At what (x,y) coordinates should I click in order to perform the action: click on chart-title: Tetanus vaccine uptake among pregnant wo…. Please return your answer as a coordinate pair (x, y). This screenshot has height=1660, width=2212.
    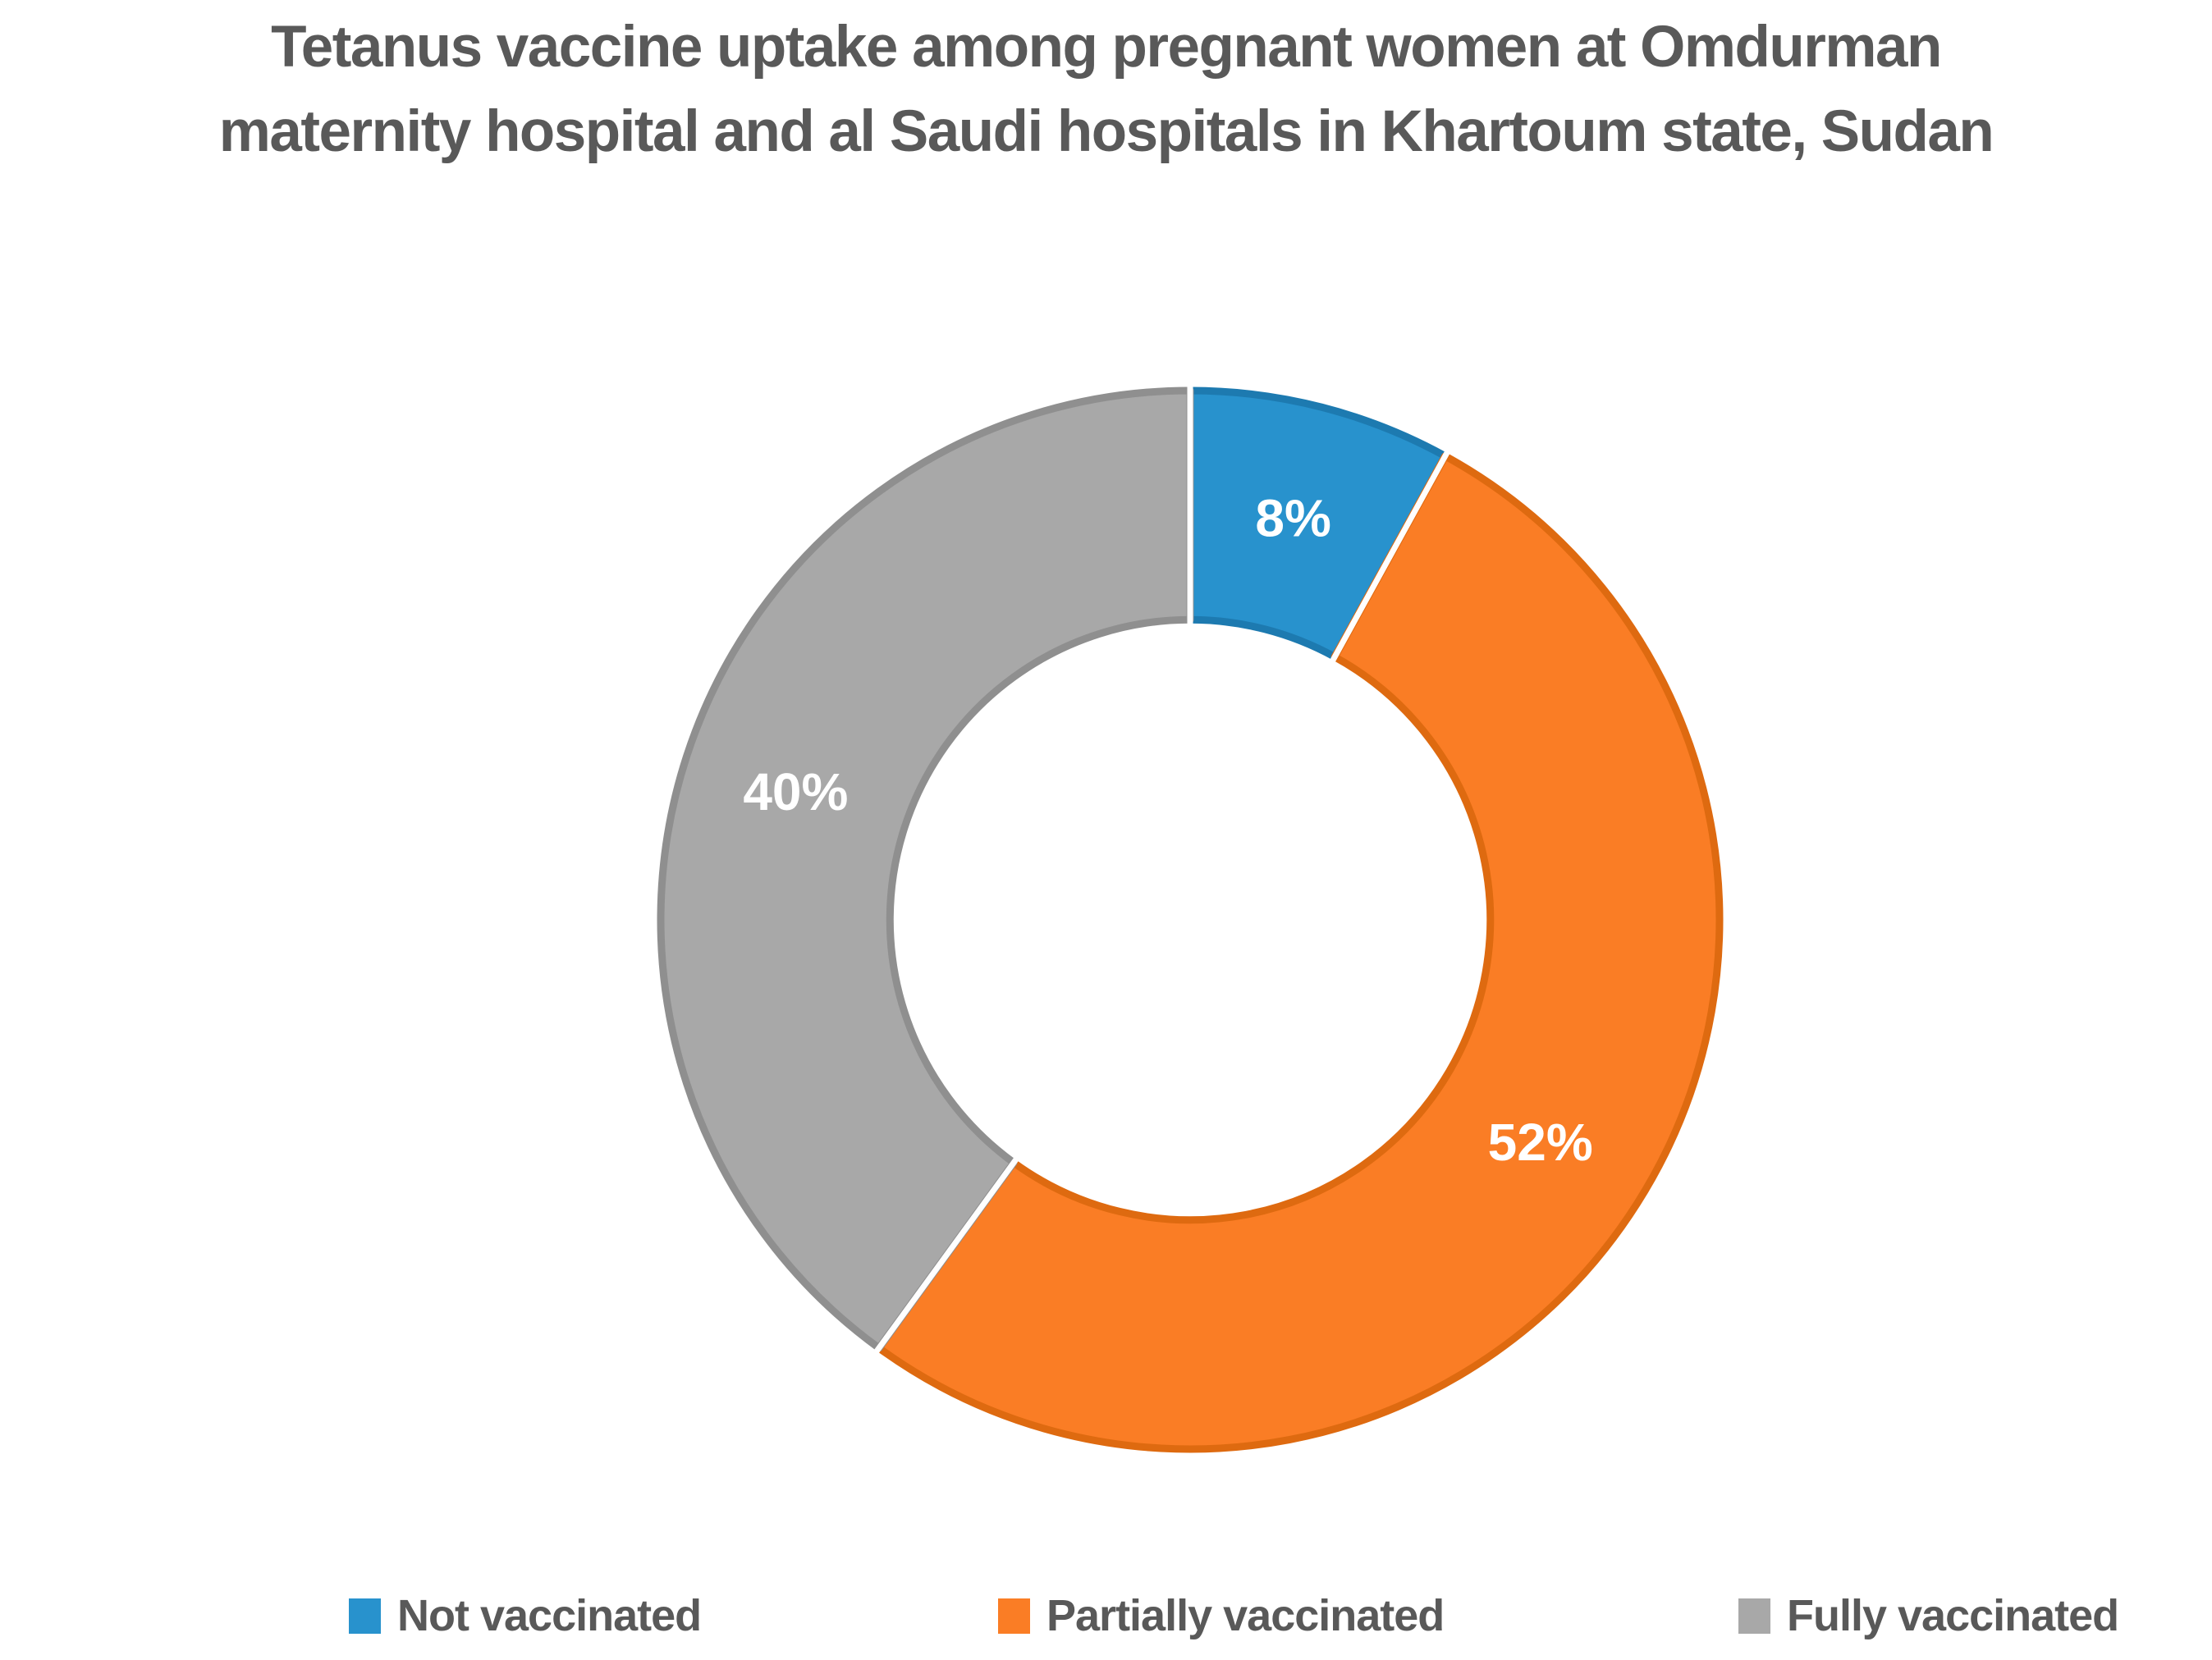
    Looking at the image, I should click on (1106, 89).